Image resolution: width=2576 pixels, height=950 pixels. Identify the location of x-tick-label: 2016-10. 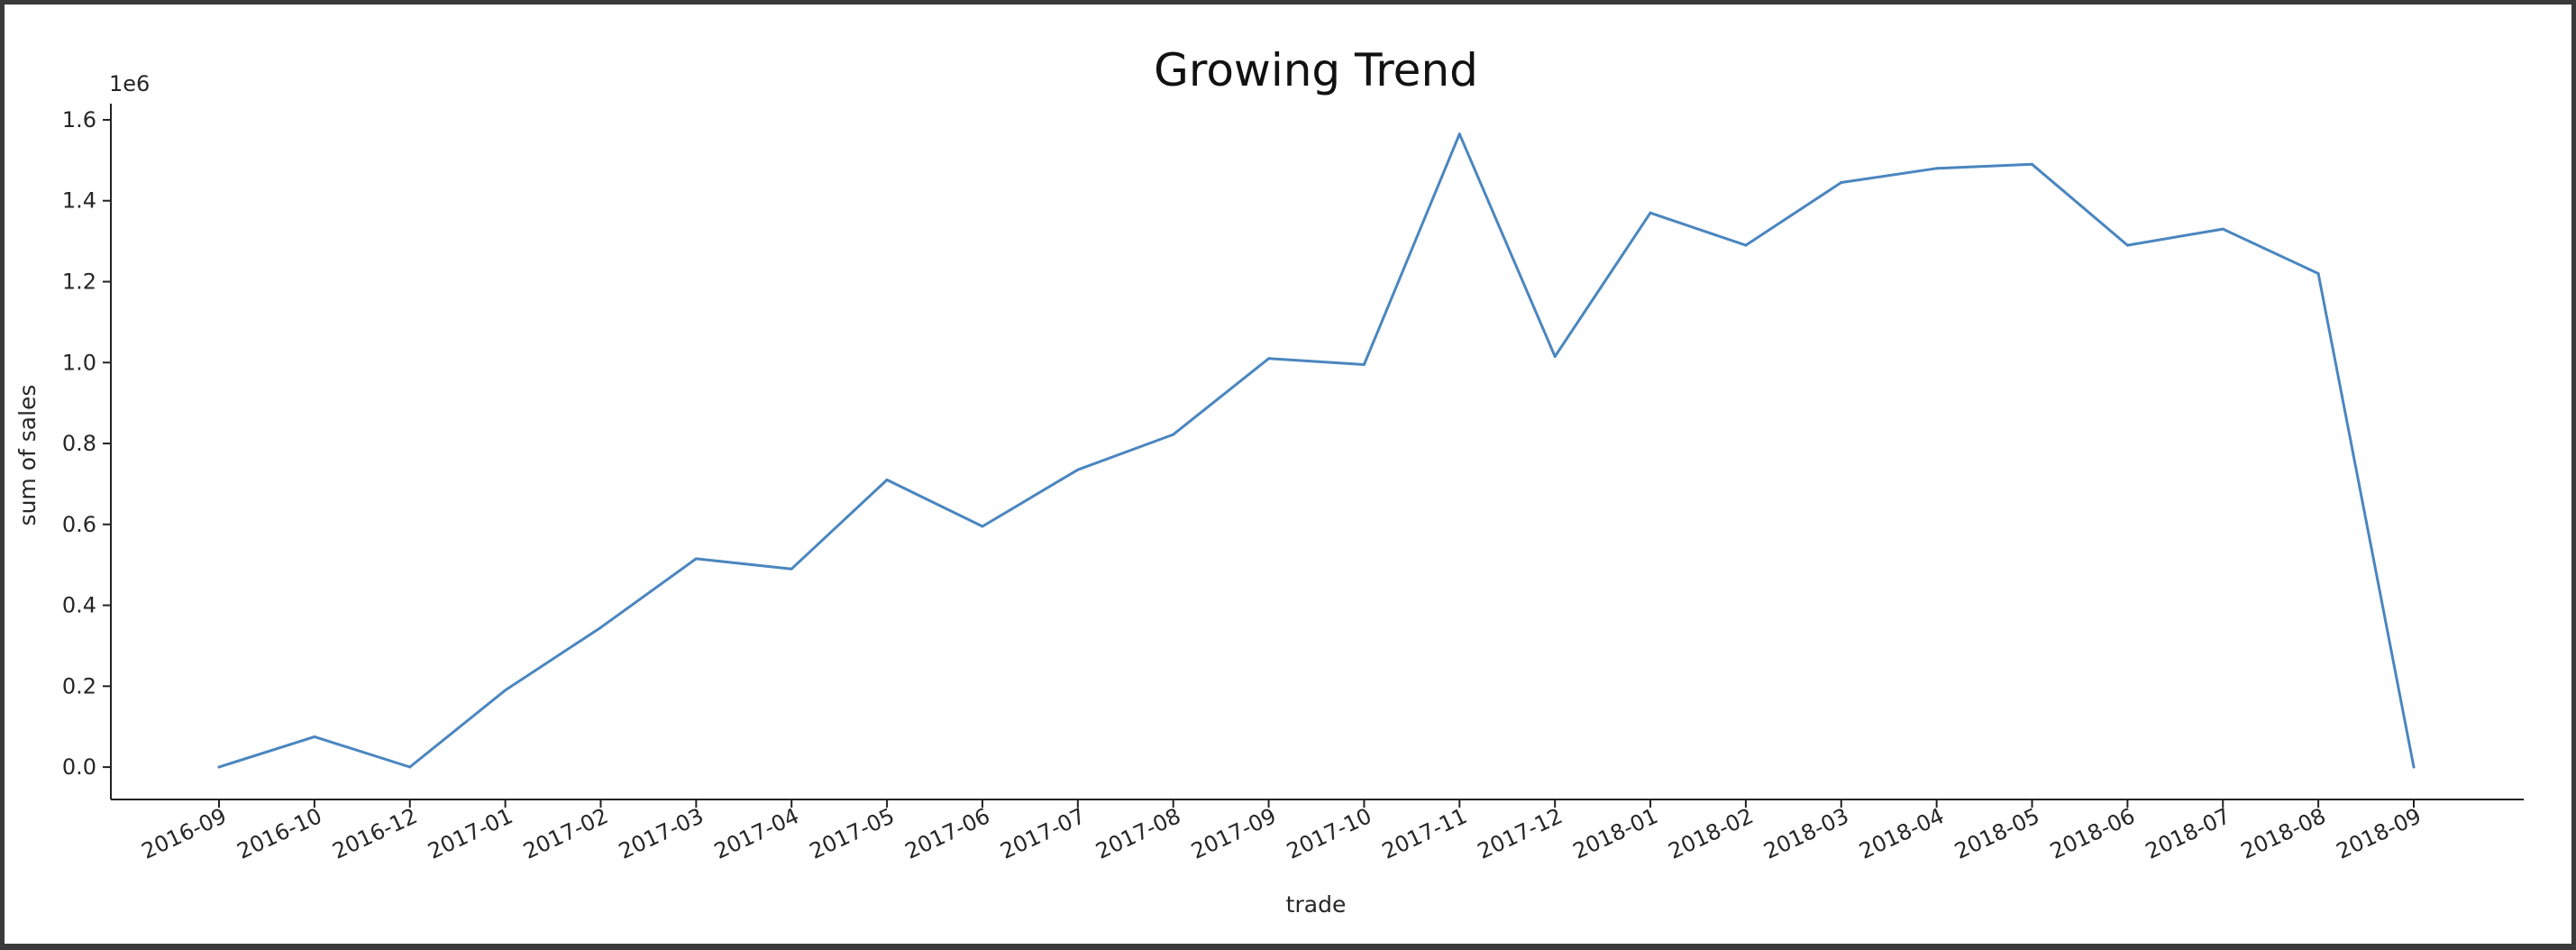
(279, 834).